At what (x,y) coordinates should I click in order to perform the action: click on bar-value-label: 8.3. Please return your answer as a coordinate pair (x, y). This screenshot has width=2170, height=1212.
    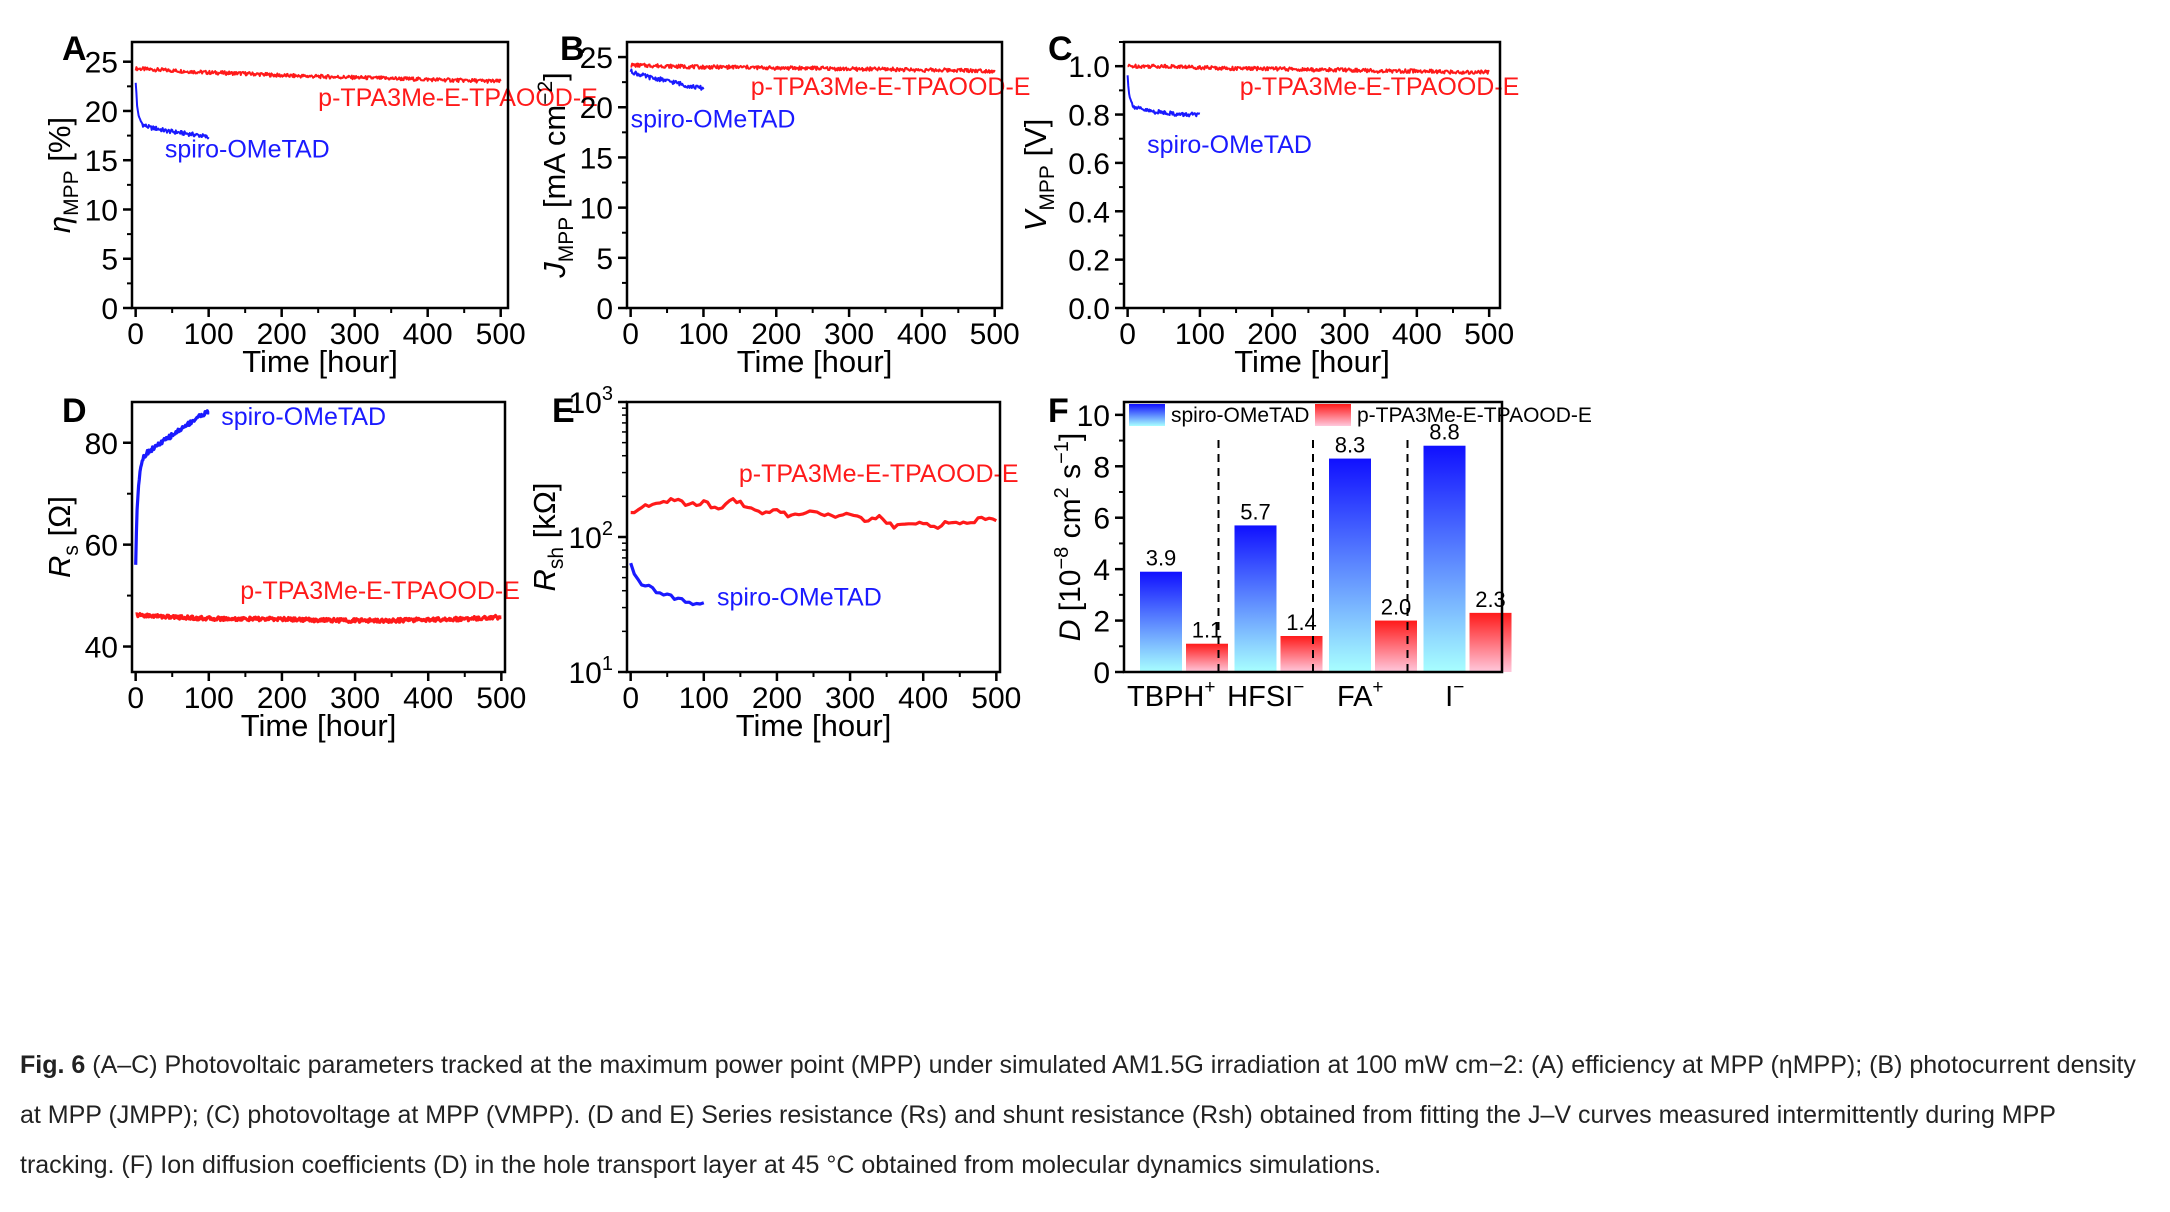
    Looking at the image, I should click on (1350, 445).